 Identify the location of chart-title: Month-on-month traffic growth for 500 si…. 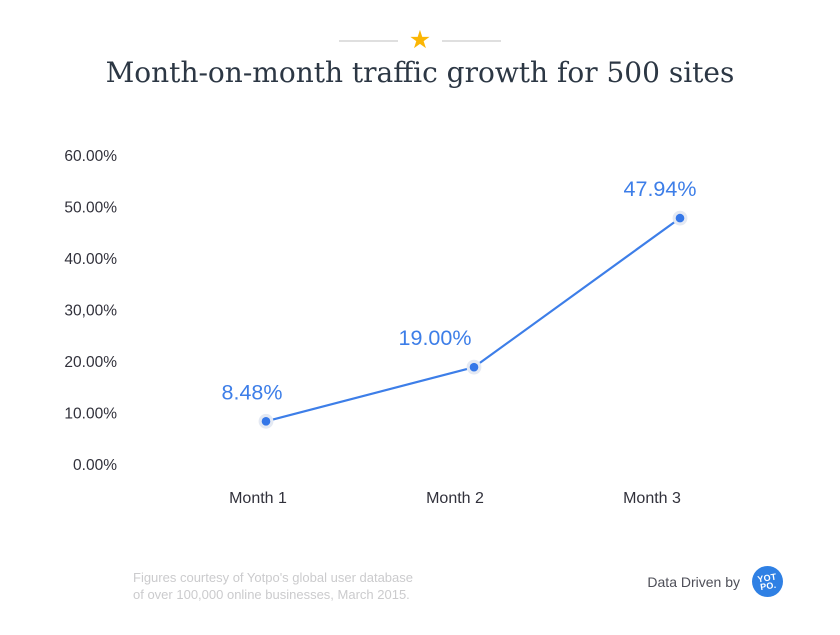
(420, 72).